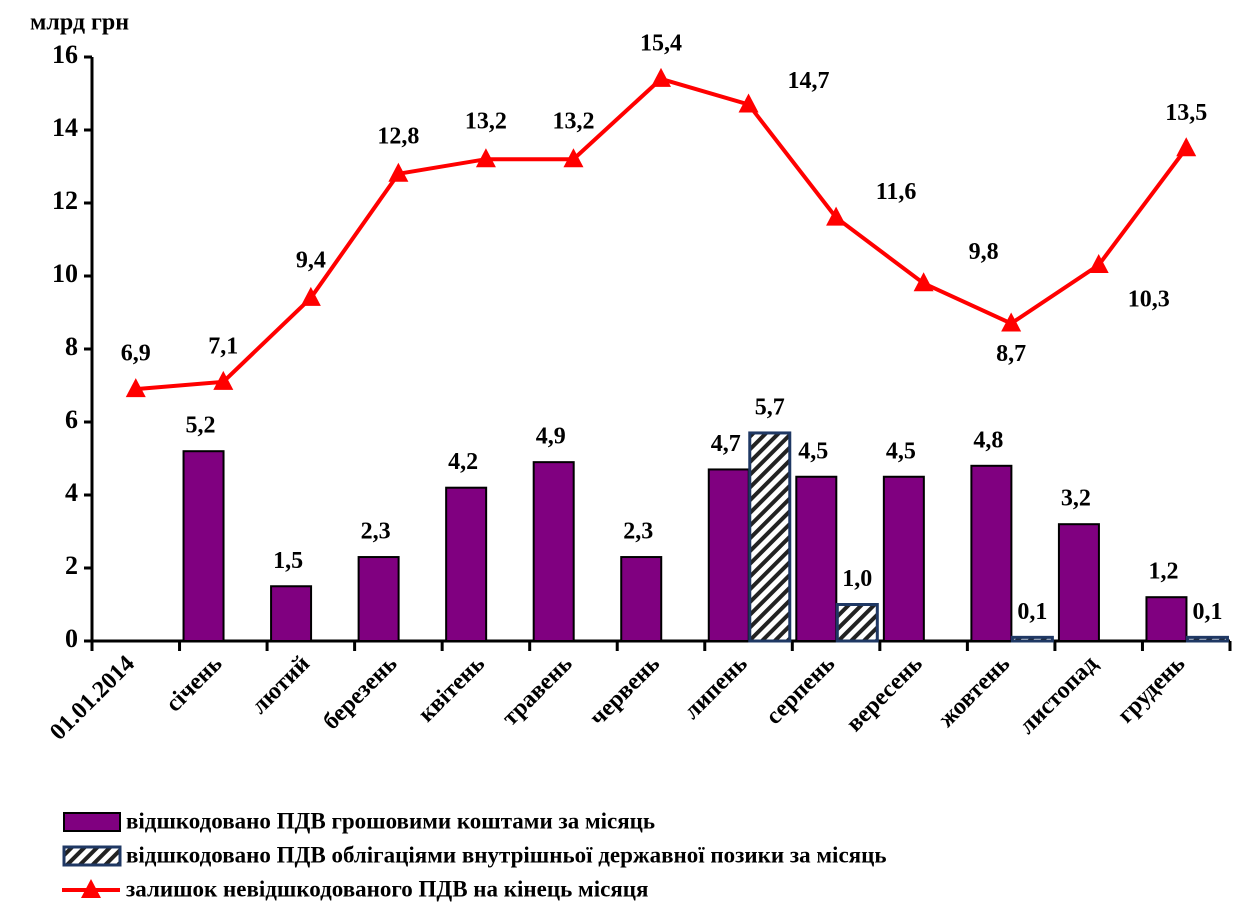  Describe the element at coordinates (1076, 499) in the screenshot. I see `data-label: 3,2` at that location.